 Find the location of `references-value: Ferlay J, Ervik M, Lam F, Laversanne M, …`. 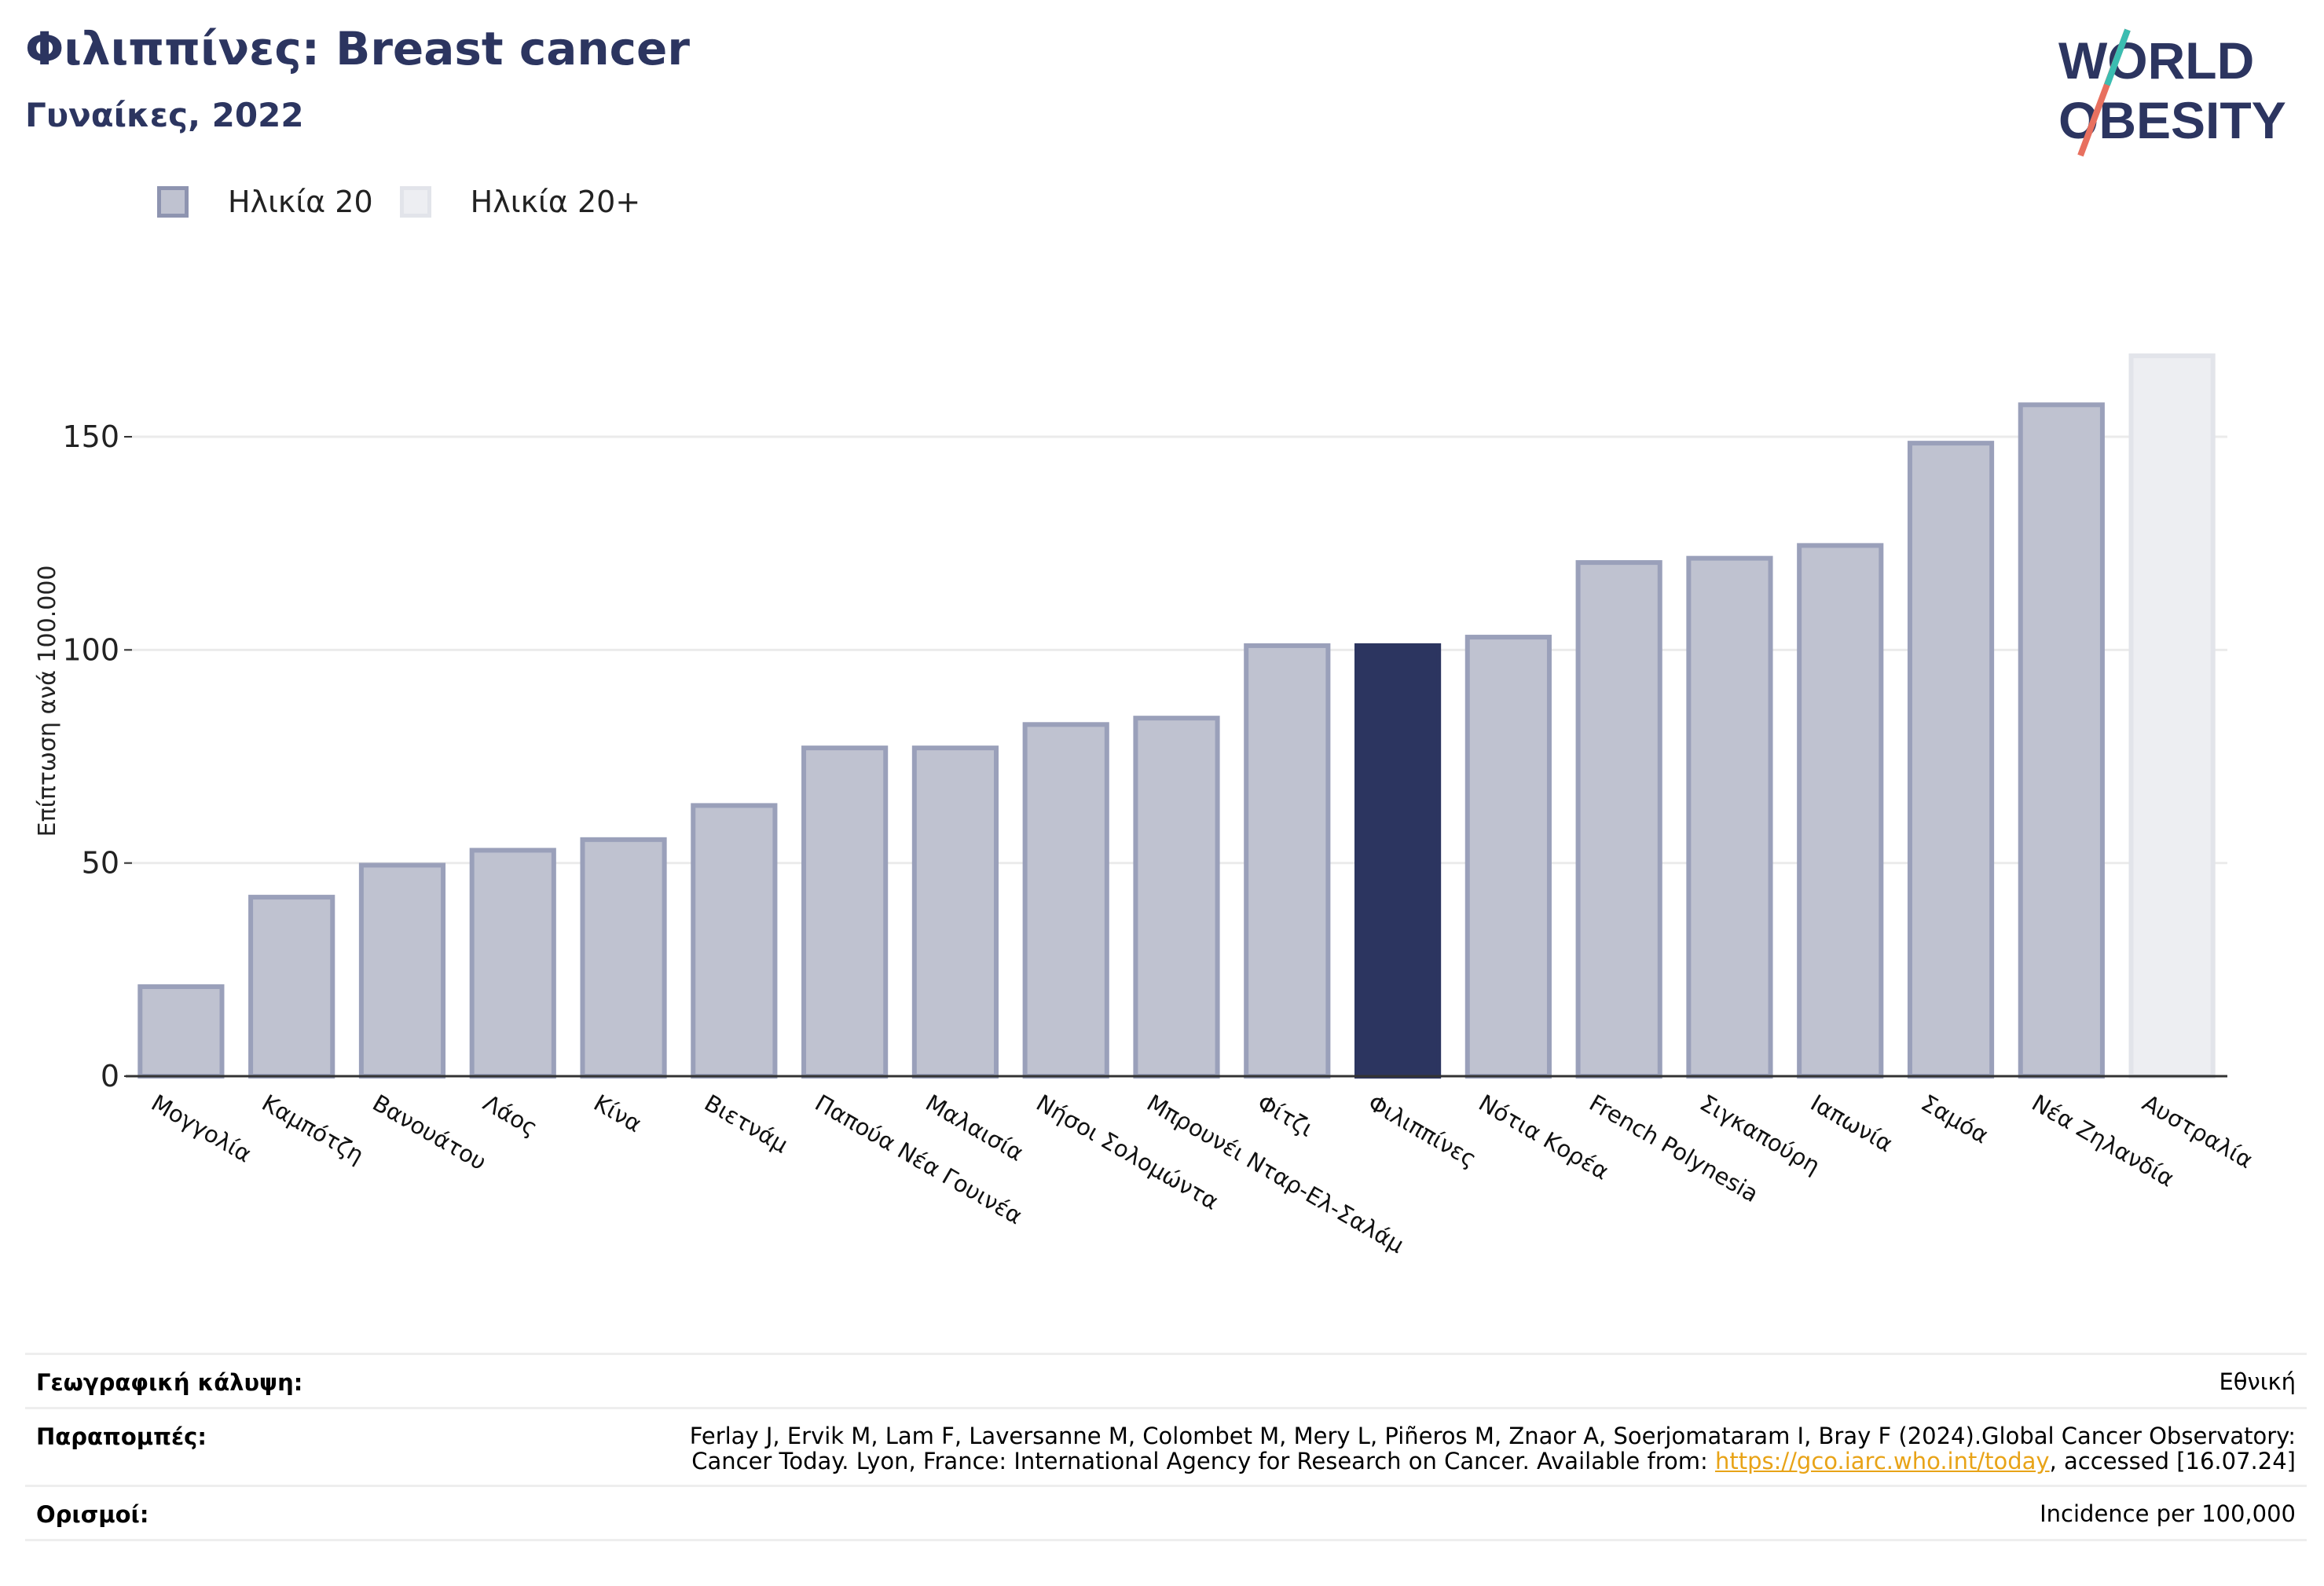

references-value: Ferlay J, Ervik M, Lam F, Laversanne M, … is located at coordinates (1493, 1448).